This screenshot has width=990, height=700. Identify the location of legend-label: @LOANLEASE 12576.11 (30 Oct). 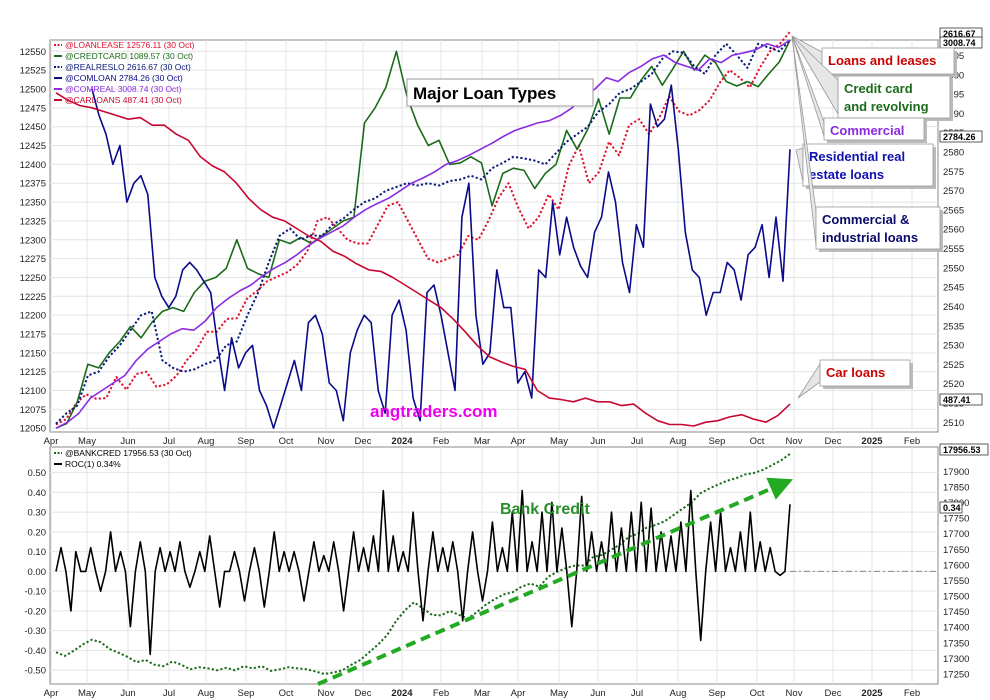
(130, 45).